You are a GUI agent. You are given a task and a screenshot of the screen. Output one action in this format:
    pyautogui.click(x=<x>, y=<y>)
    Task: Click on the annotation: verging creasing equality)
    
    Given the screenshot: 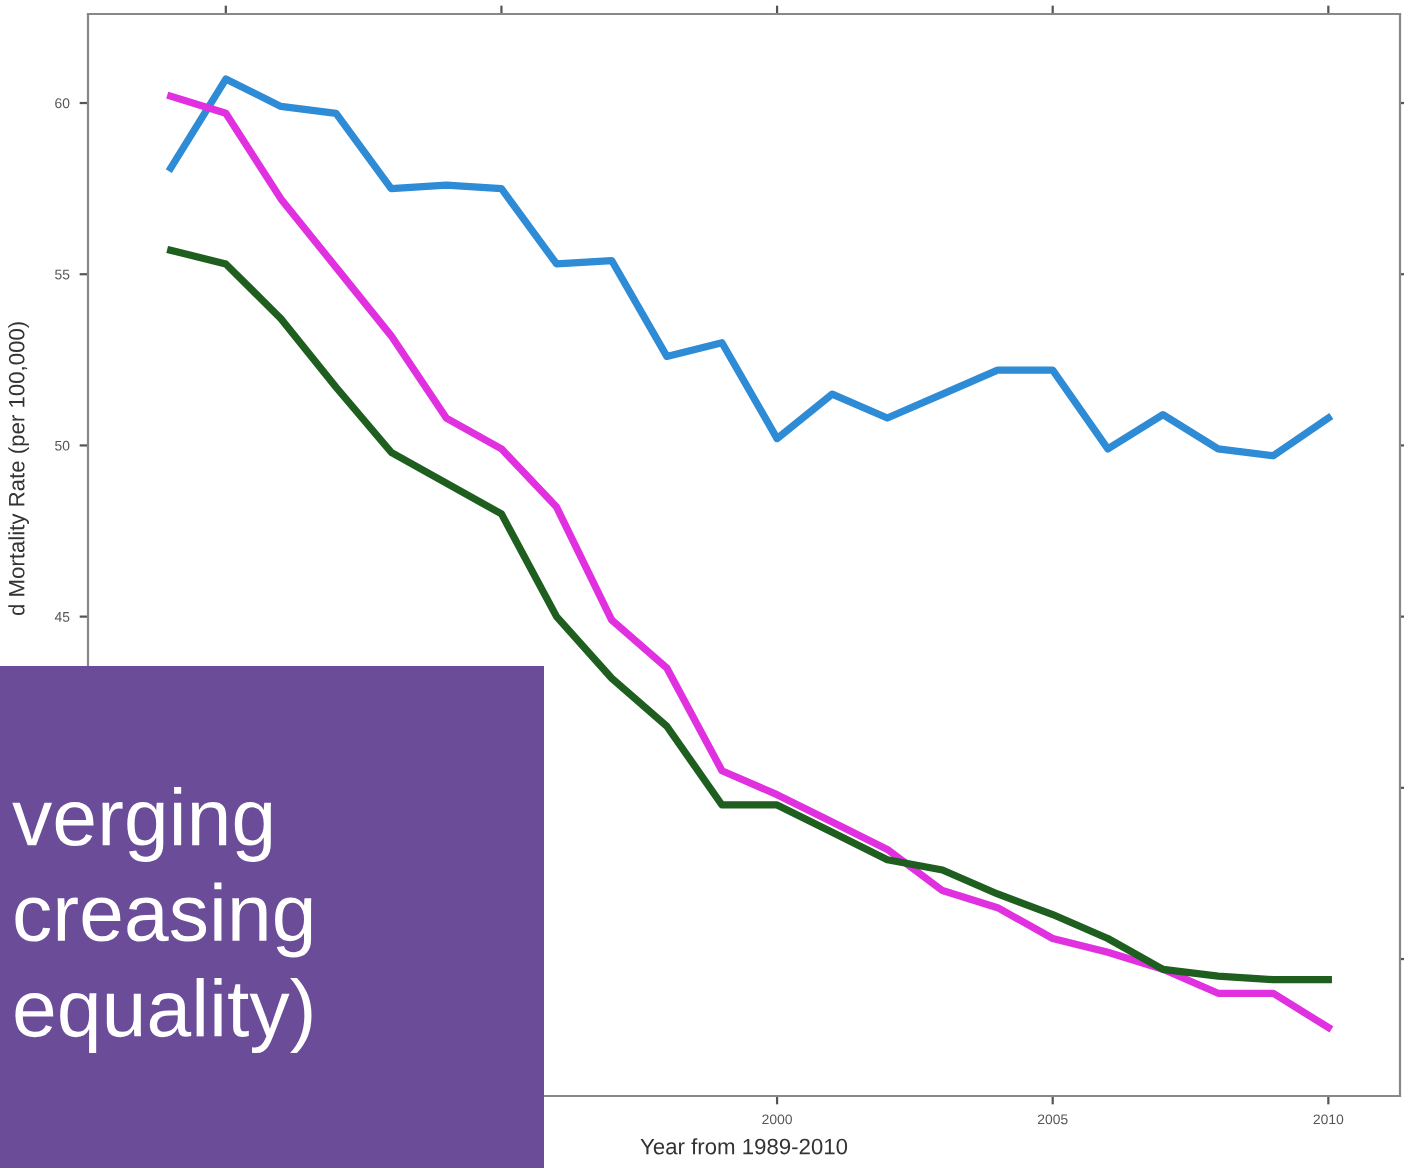 What is the action you would take?
    pyautogui.click(x=162, y=920)
    